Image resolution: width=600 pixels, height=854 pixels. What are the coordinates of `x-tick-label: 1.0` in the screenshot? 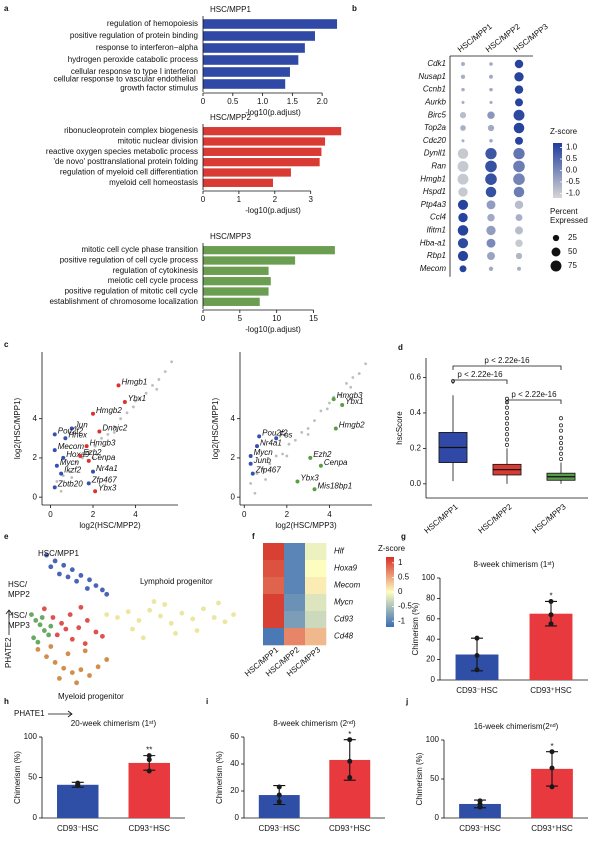 It's located at (263, 101).